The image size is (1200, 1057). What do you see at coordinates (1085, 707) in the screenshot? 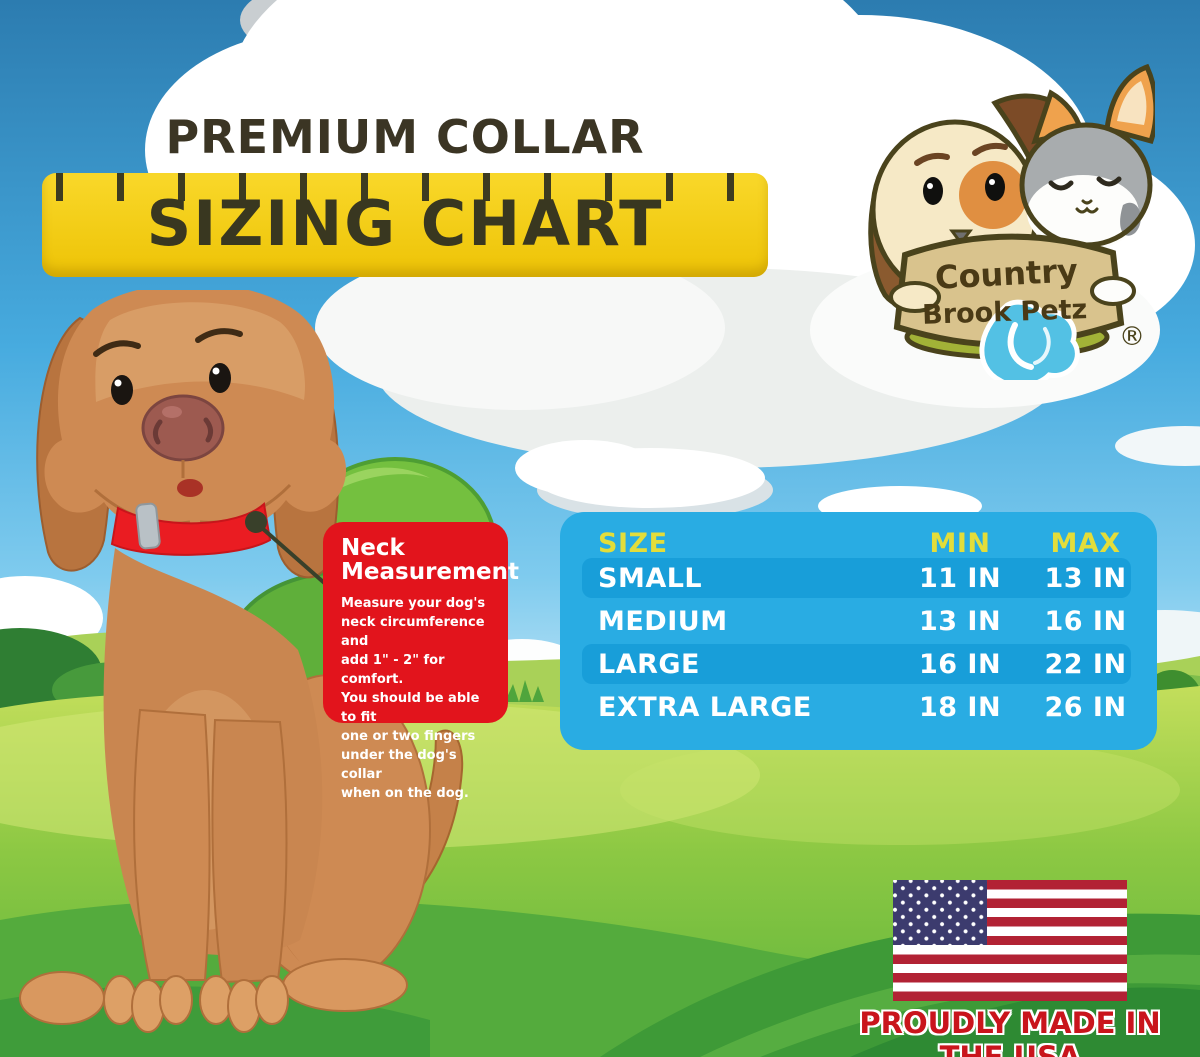
I see `cell-max: 26 IN` at bounding box center [1085, 707].